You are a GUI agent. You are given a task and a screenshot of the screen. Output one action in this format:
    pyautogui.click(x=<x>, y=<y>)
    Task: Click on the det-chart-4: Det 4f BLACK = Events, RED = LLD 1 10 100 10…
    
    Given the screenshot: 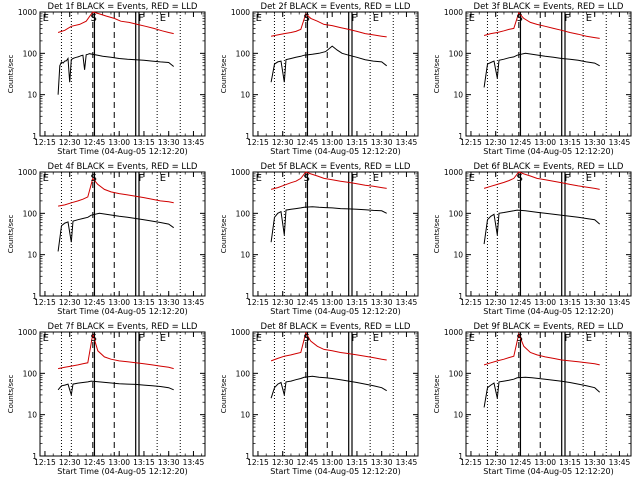 What is the action you would take?
    pyautogui.click(x=106, y=239)
    